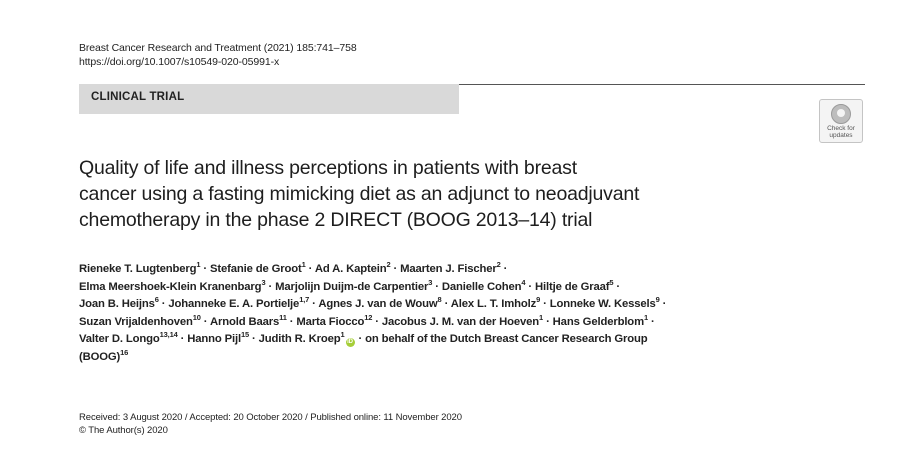 The width and height of the screenshot is (900, 462). What do you see at coordinates (352, 286) in the screenshot?
I see `author-name: Marjolijn Duijm-de Carpentier` at bounding box center [352, 286].